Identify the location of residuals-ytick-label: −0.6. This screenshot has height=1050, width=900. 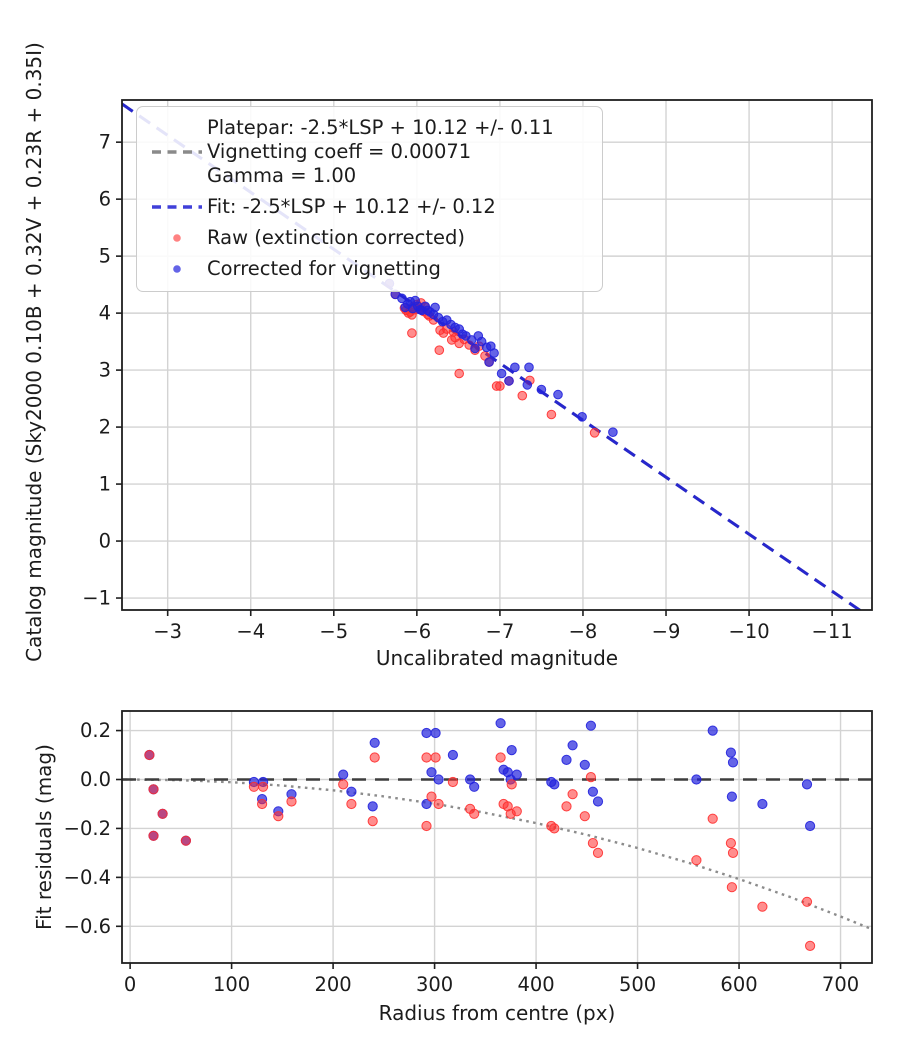
(87, 926).